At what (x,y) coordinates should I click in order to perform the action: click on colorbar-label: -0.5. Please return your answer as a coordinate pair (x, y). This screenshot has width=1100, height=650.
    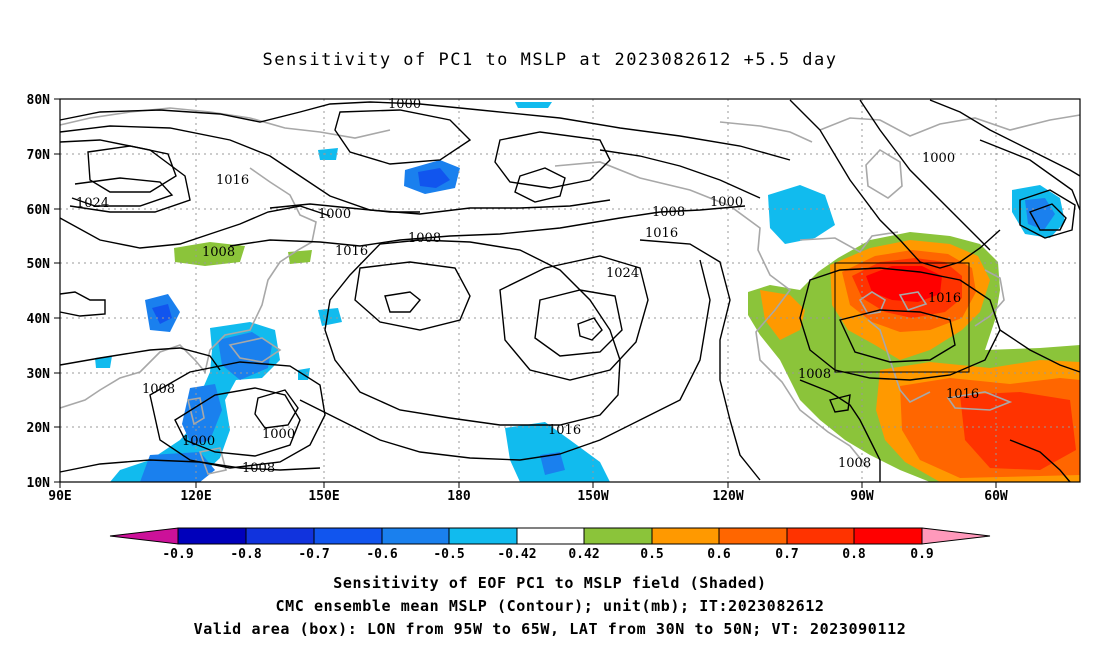
    Looking at the image, I should click on (448, 554).